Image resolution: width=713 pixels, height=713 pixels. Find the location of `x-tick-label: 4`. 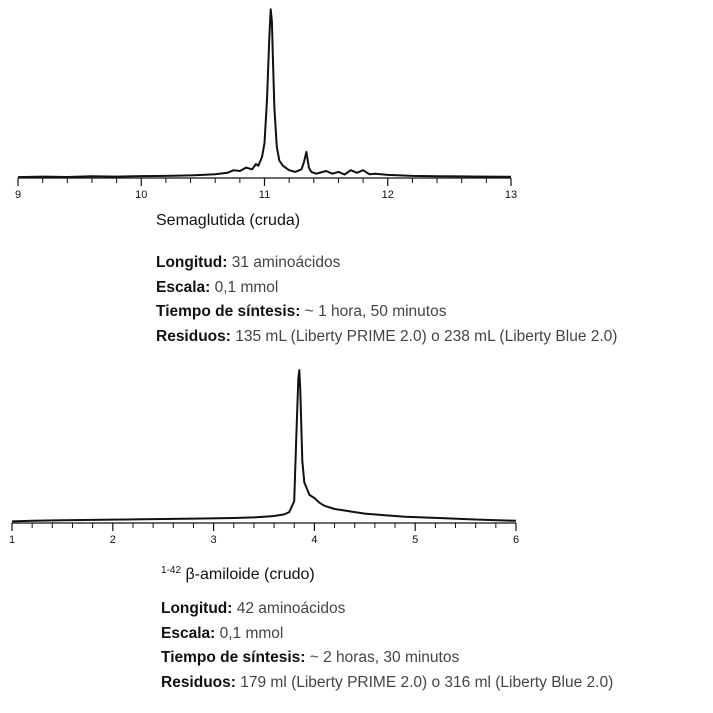

x-tick-label: 4 is located at coordinates (314, 540).